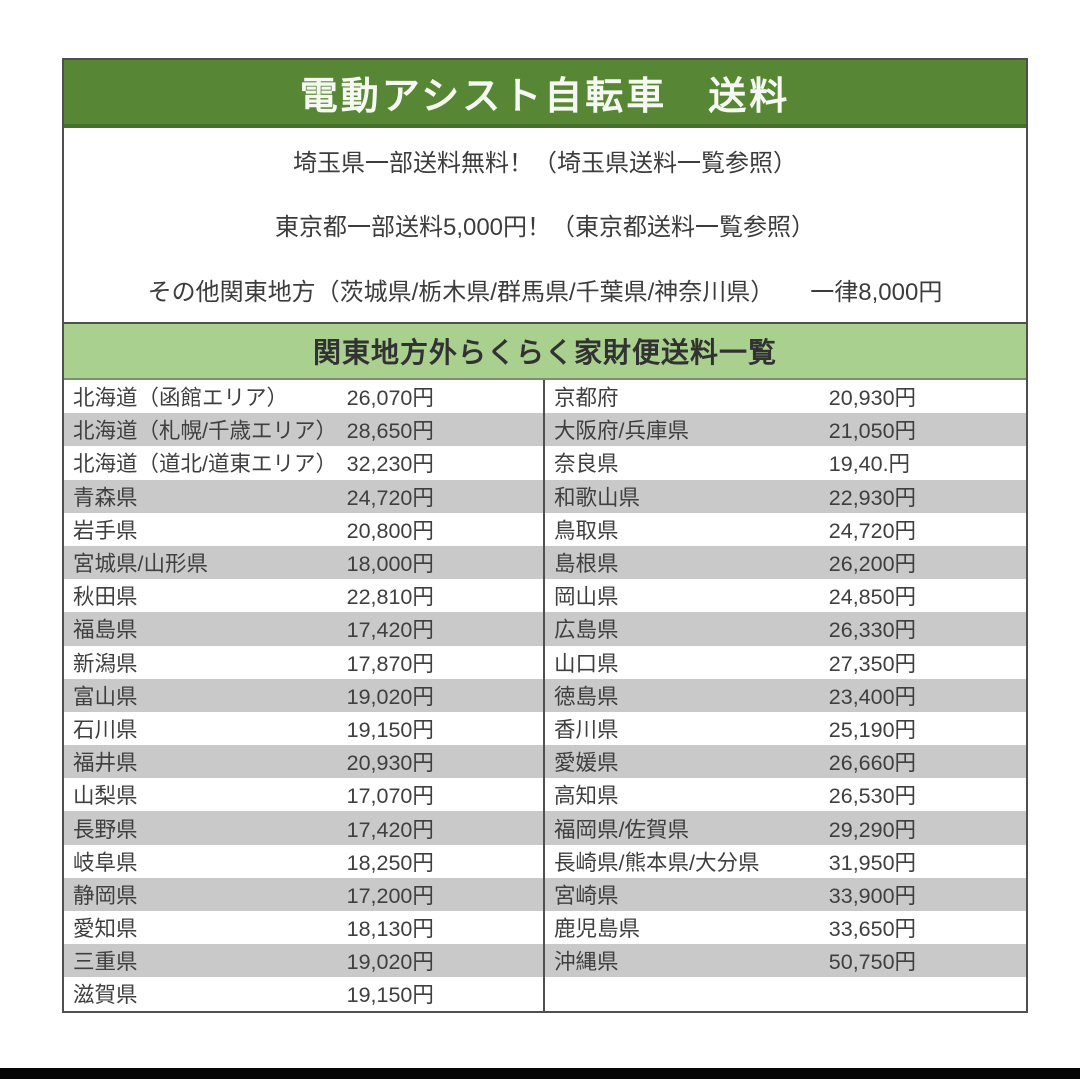 The height and width of the screenshot is (1079, 1080). What do you see at coordinates (872, 530) in the screenshot?
I see `price-cell: 24,720円` at bounding box center [872, 530].